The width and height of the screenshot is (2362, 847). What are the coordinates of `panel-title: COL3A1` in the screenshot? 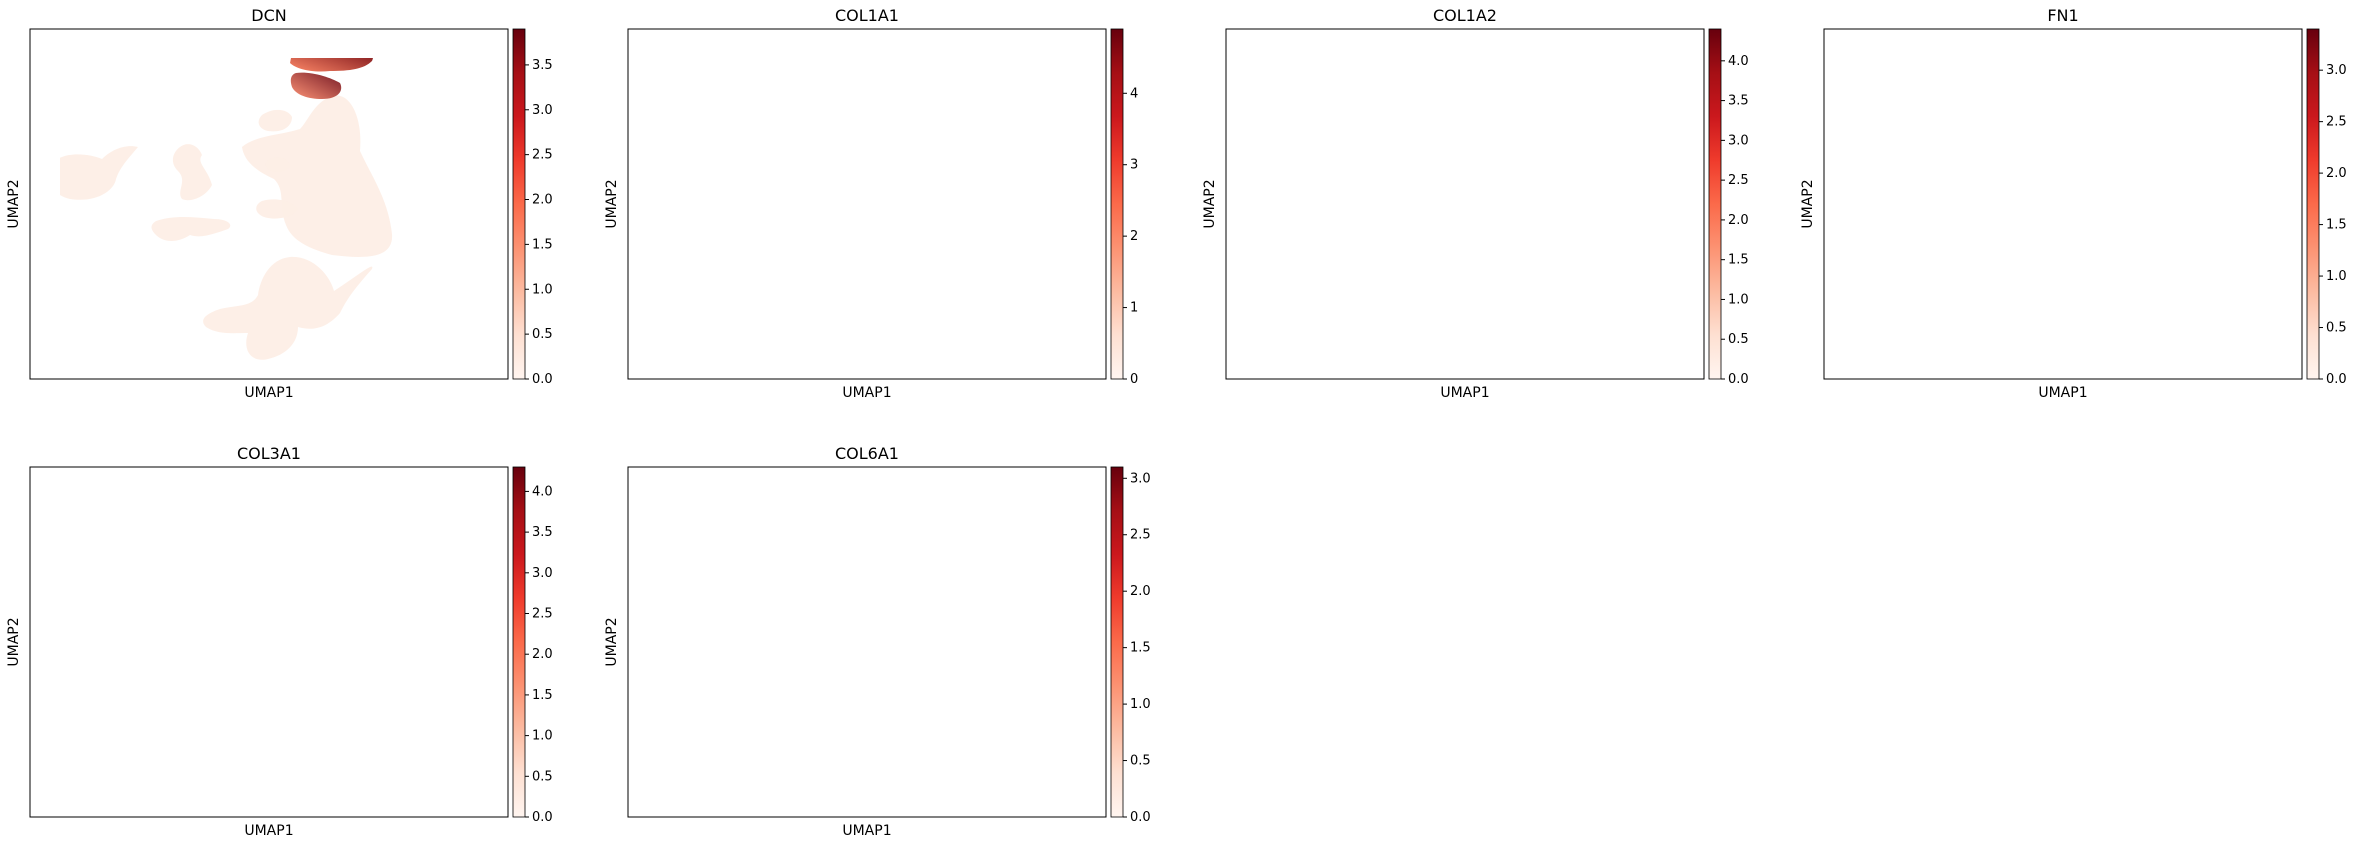 It's located at (269, 453).